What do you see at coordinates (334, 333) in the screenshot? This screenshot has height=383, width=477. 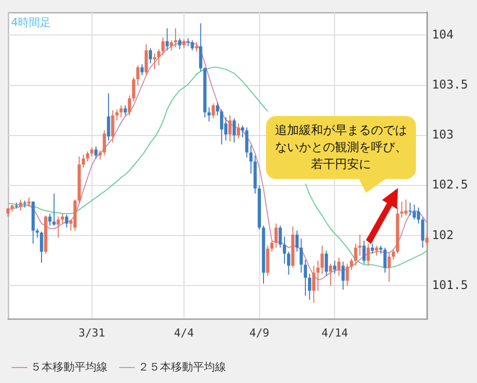 I see `x-tick-label: 4/14` at bounding box center [334, 333].